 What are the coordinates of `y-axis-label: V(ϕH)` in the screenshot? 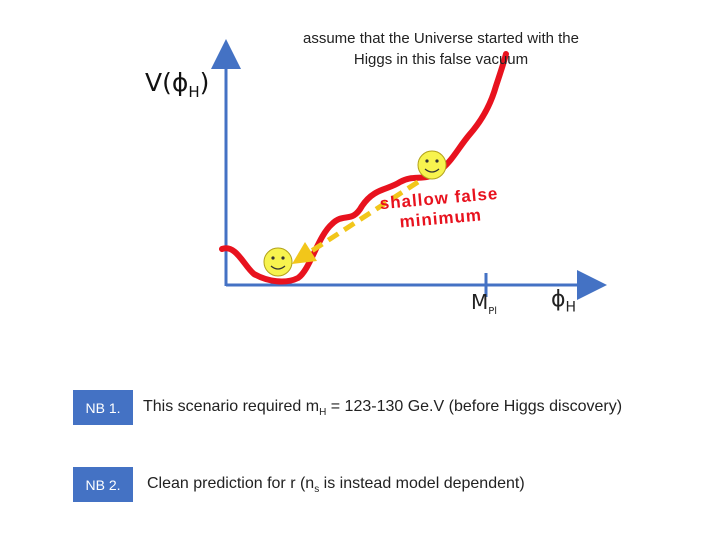 It's located at (177, 84).